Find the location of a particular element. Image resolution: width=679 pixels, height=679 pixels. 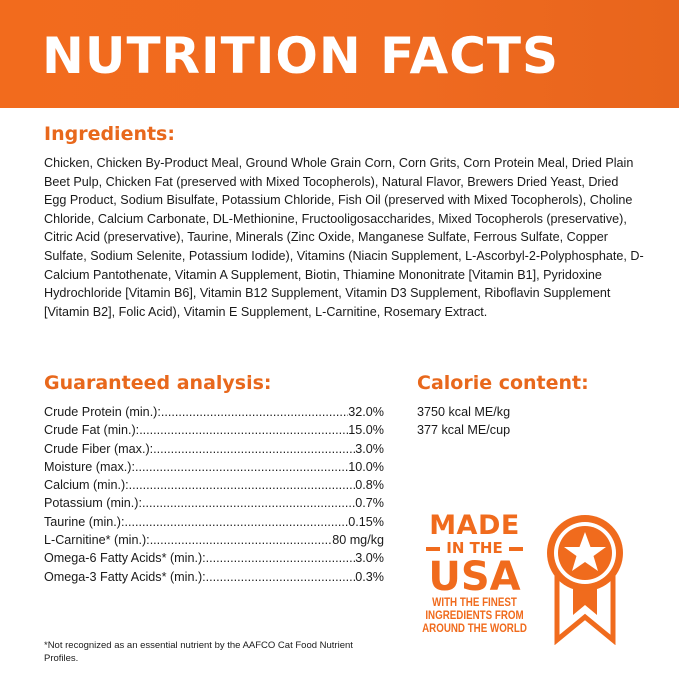

analysis-row: Taurine (min.): 0.15% is located at coordinates (214, 522).